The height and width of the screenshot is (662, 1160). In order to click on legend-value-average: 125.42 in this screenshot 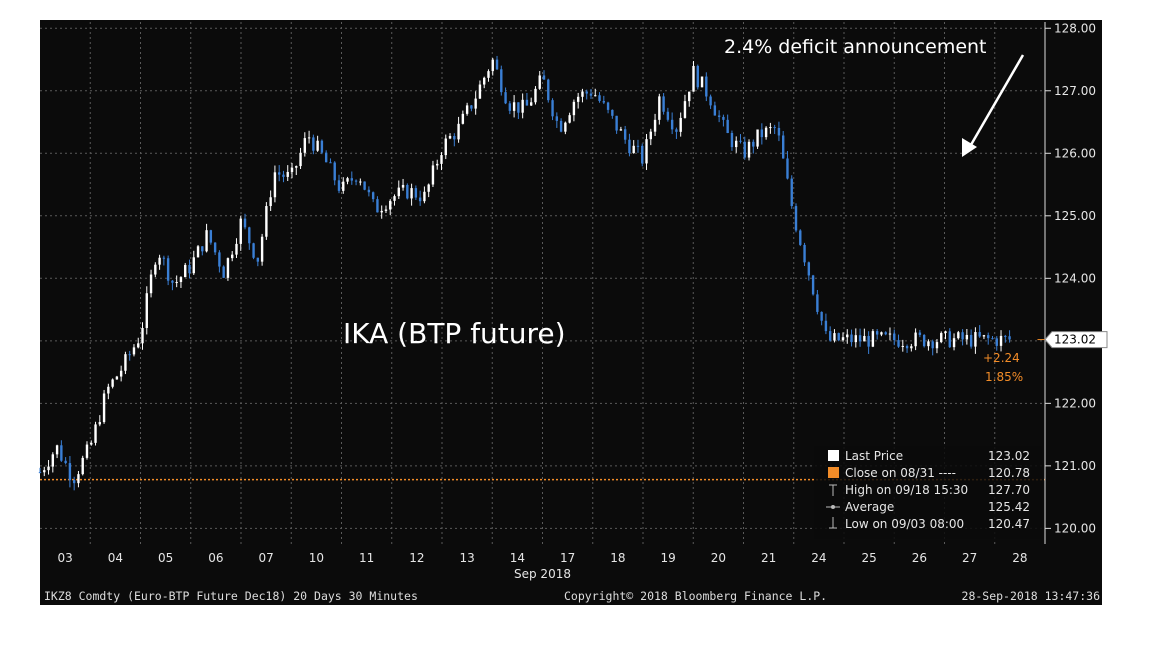, I will do `click(1009, 507)`.